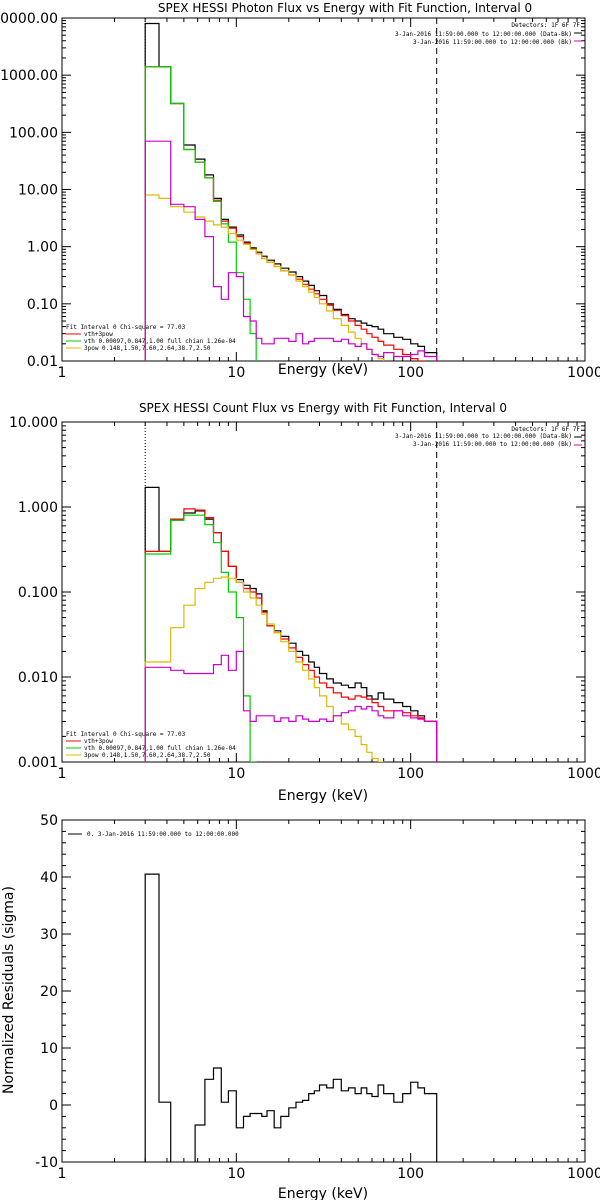  Describe the element at coordinates (49, 821) in the screenshot. I see `y-tick-label: 50` at that location.